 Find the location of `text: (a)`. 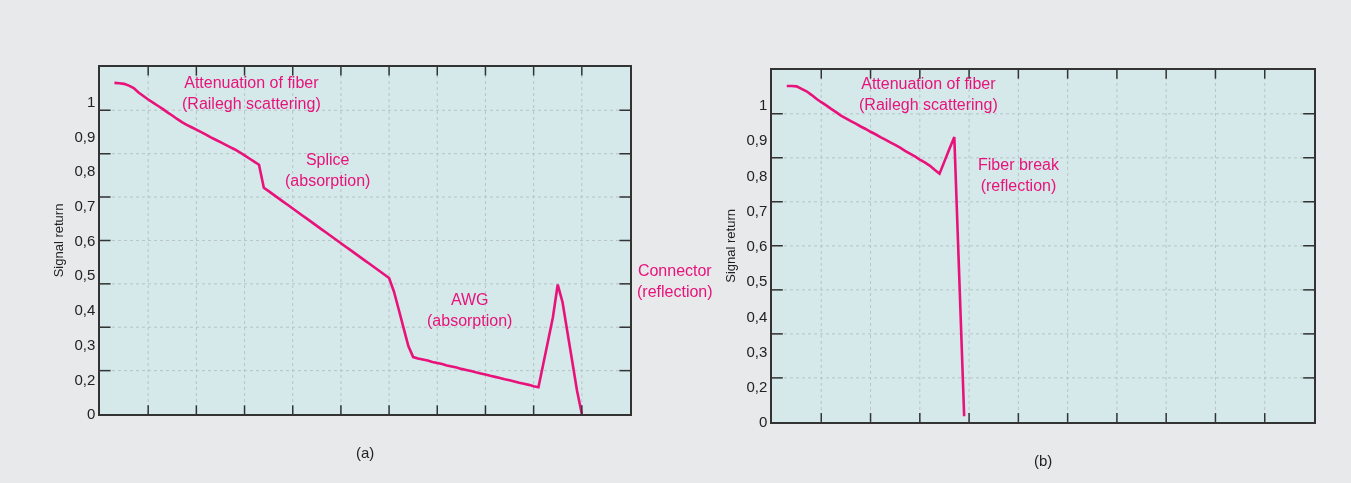

text: (a) is located at coordinates (365, 452).